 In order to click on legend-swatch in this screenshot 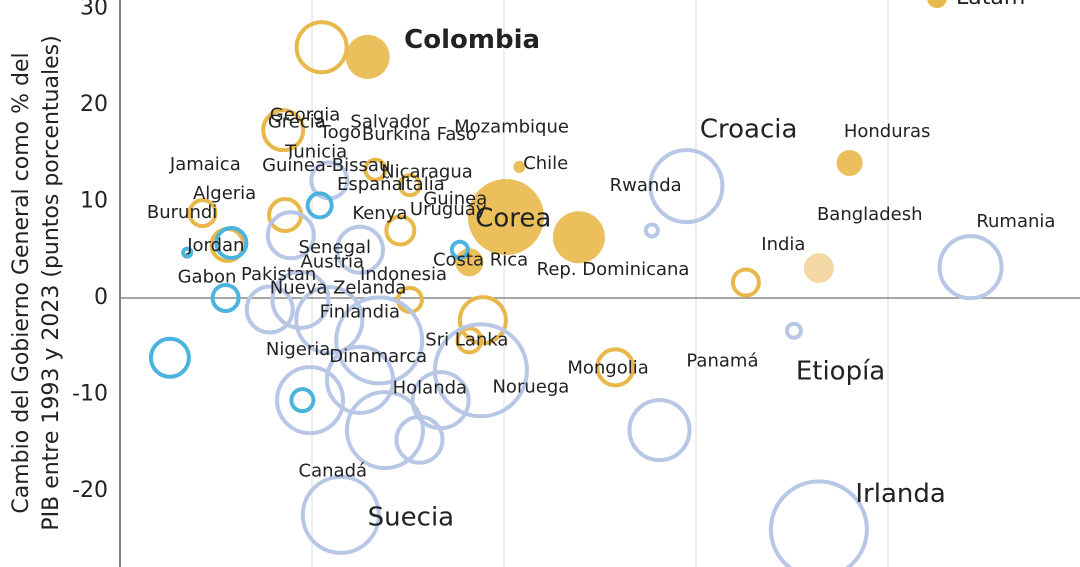, I will do `click(937, 4)`.